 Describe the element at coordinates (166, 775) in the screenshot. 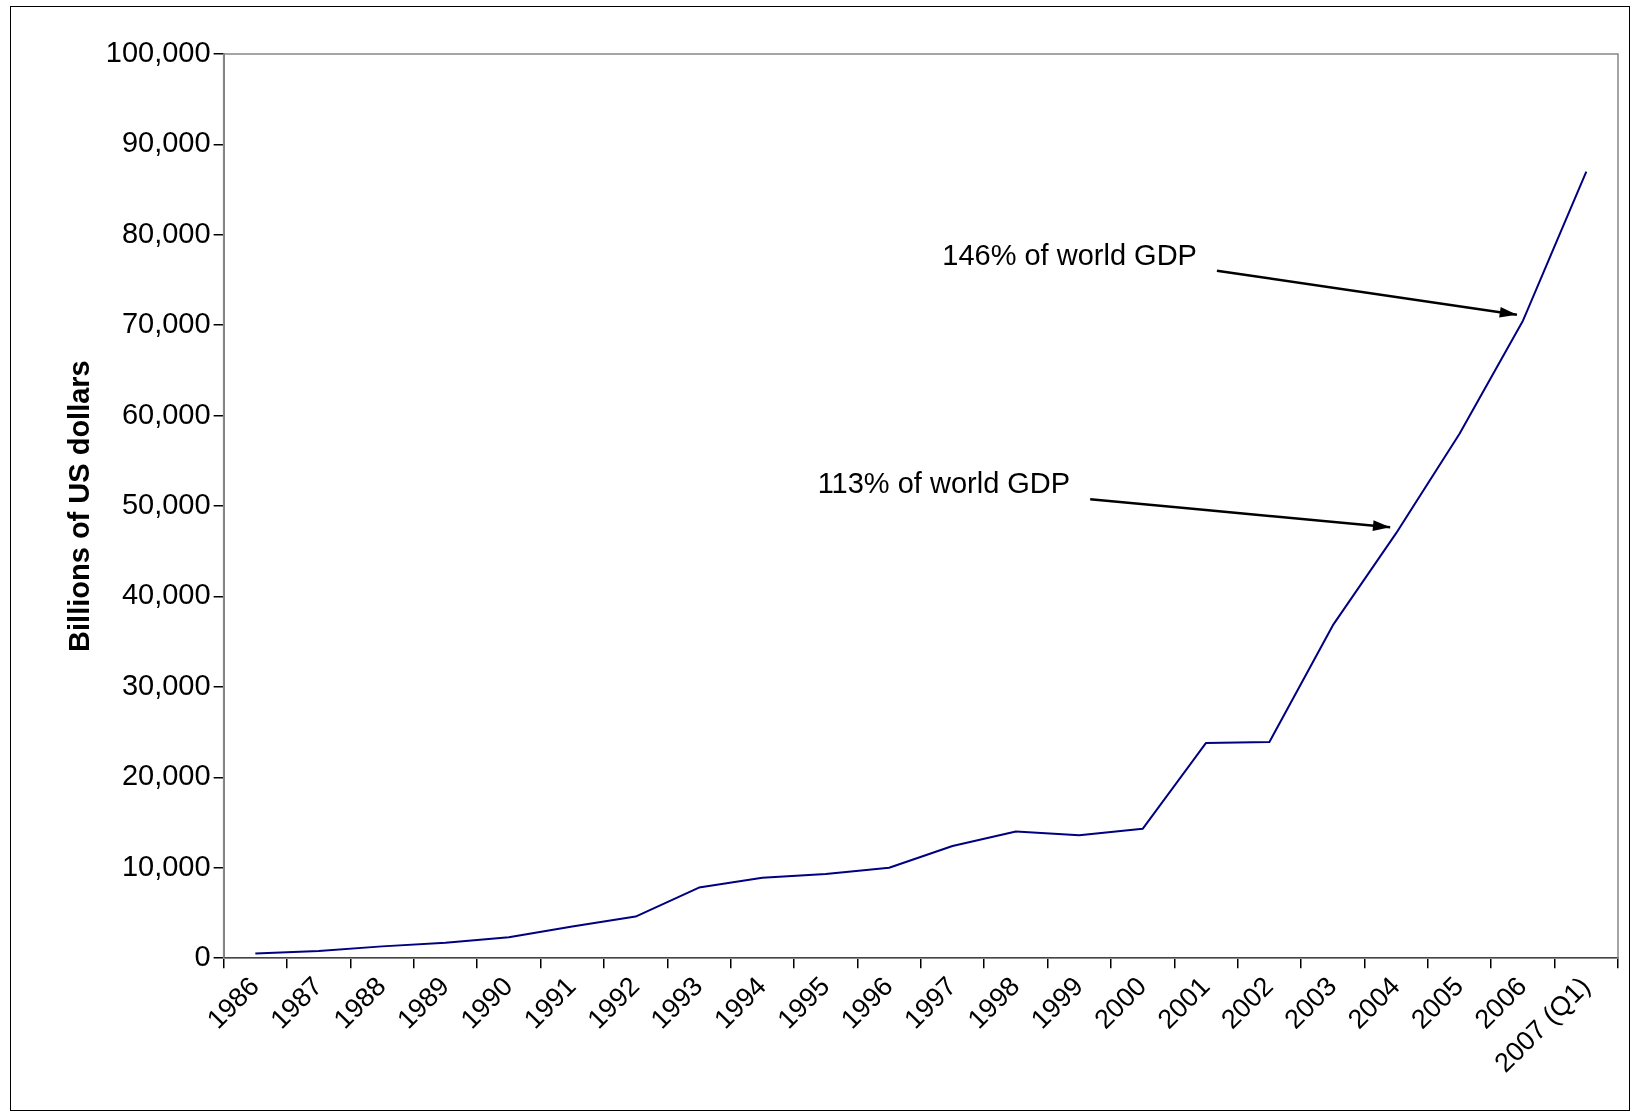

I see `y-tick-label: 20,000` at that location.